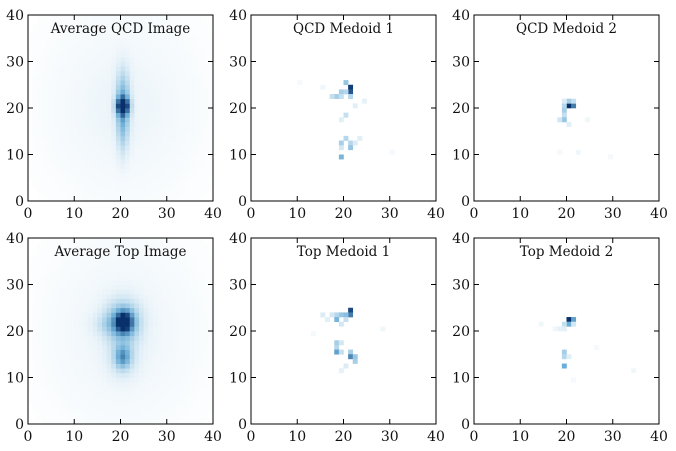 The image size is (676, 451). I want to click on y-tick-label: 10, so click(15, 156).